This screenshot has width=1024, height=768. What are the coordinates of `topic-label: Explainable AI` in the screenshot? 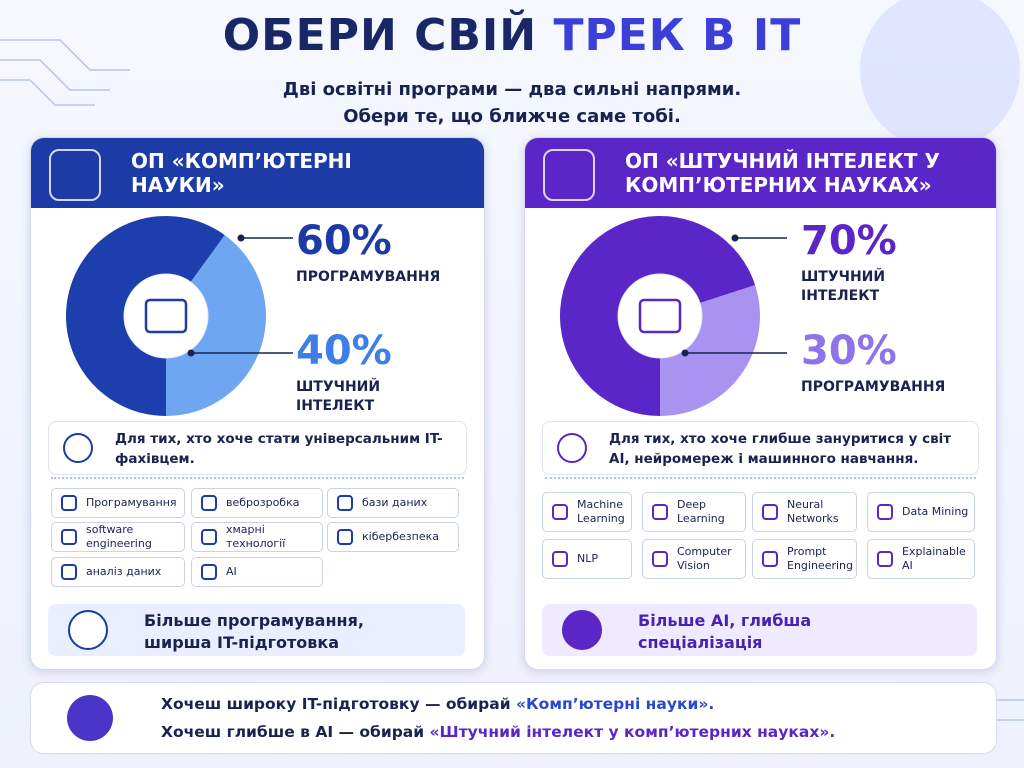 It's located at (934, 558).